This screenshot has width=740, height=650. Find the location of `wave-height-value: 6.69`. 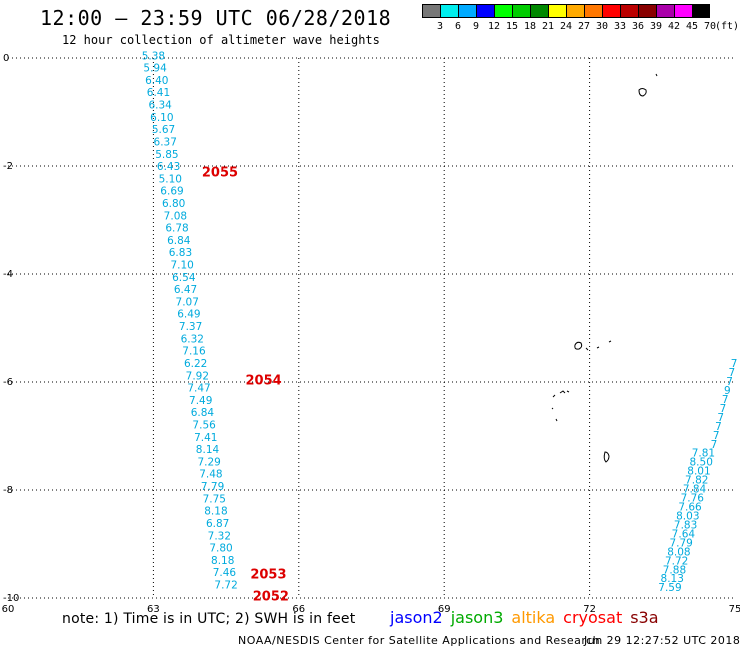

wave-height-value: 6.69 is located at coordinates (171, 192).